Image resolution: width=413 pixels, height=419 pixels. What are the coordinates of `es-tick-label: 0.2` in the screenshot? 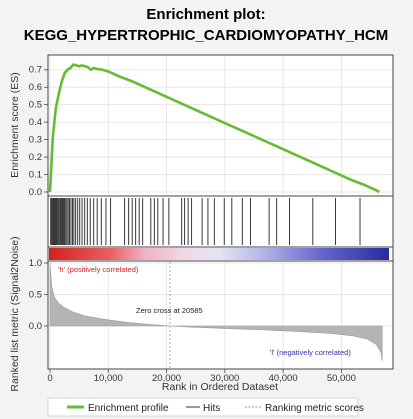 It's located at (35, 157).